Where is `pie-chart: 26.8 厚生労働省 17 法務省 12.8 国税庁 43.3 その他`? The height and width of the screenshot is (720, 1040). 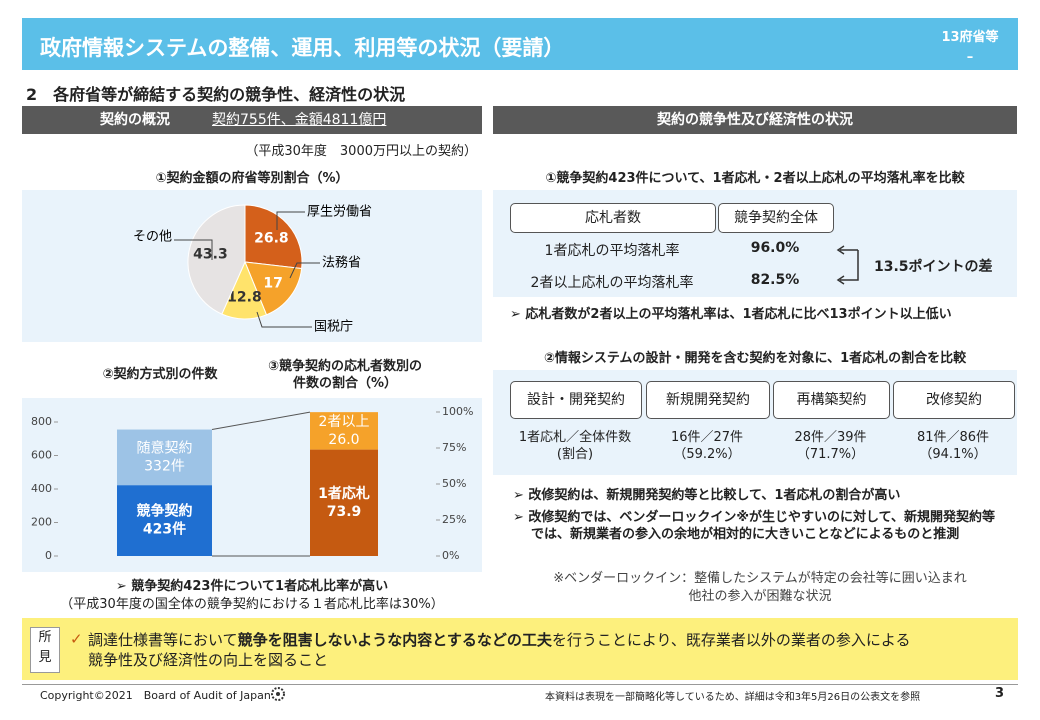
pie-chart: 26.8 厚生労働省 17 法務省 12.8 国税庁 43.3 その他 is located at coordinates (252, 269).